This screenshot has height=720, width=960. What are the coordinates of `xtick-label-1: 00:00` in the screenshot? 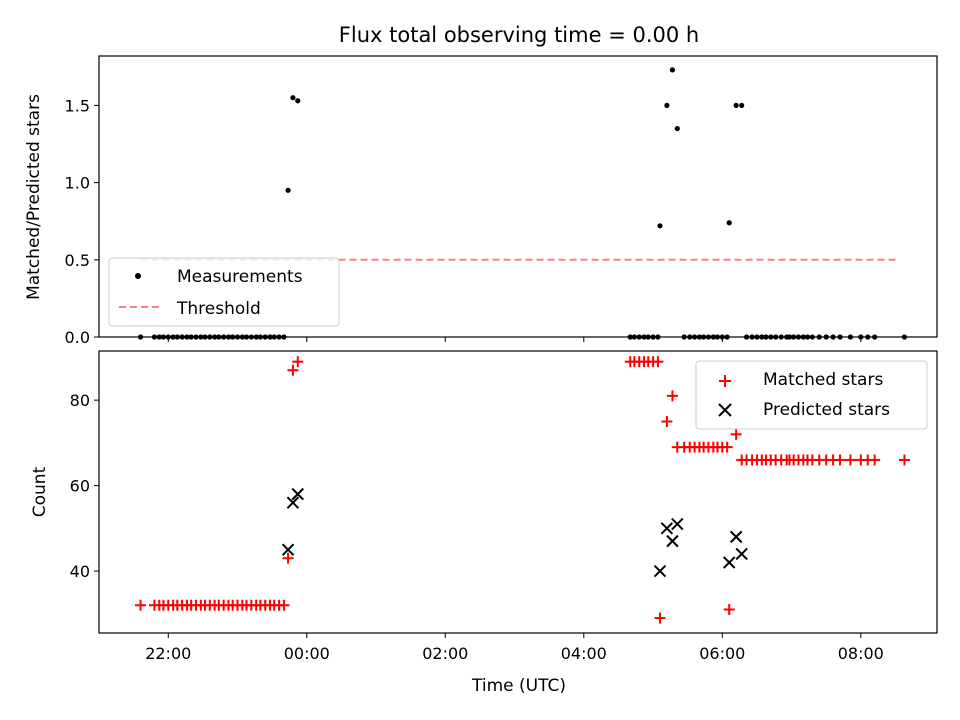 It's located at (307, 653).